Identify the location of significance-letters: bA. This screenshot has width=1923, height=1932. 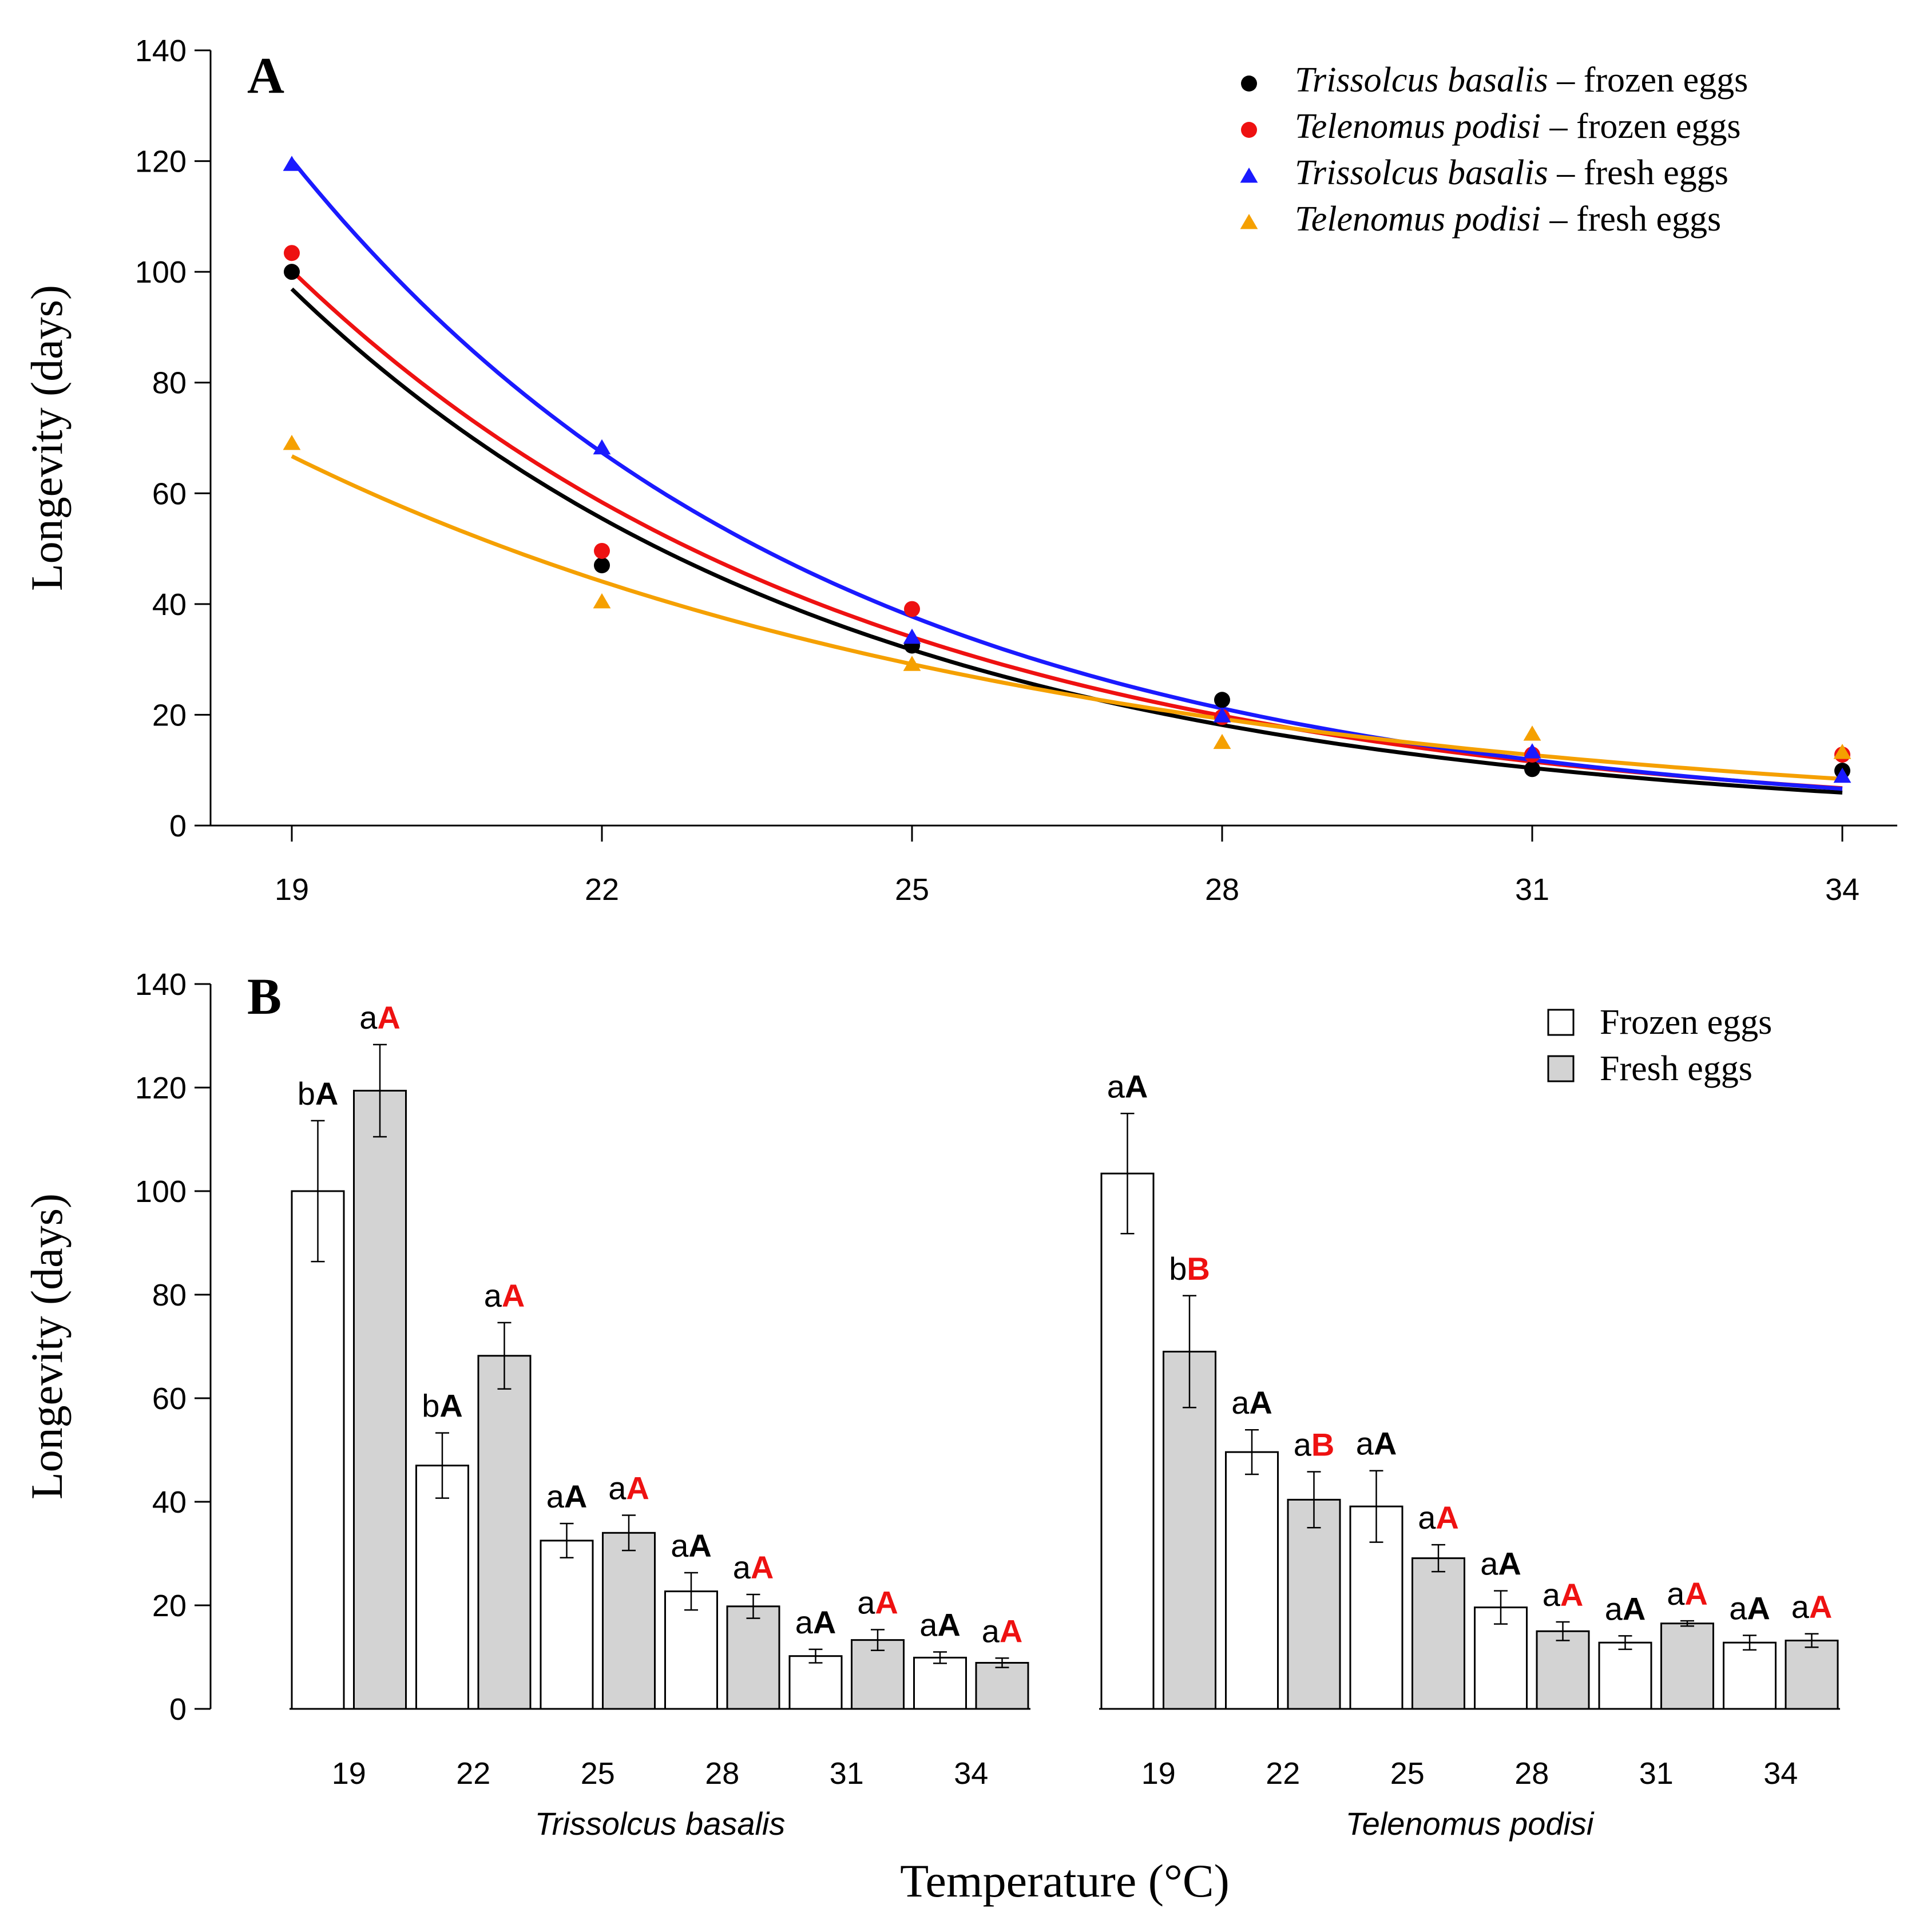
(318, 1094).